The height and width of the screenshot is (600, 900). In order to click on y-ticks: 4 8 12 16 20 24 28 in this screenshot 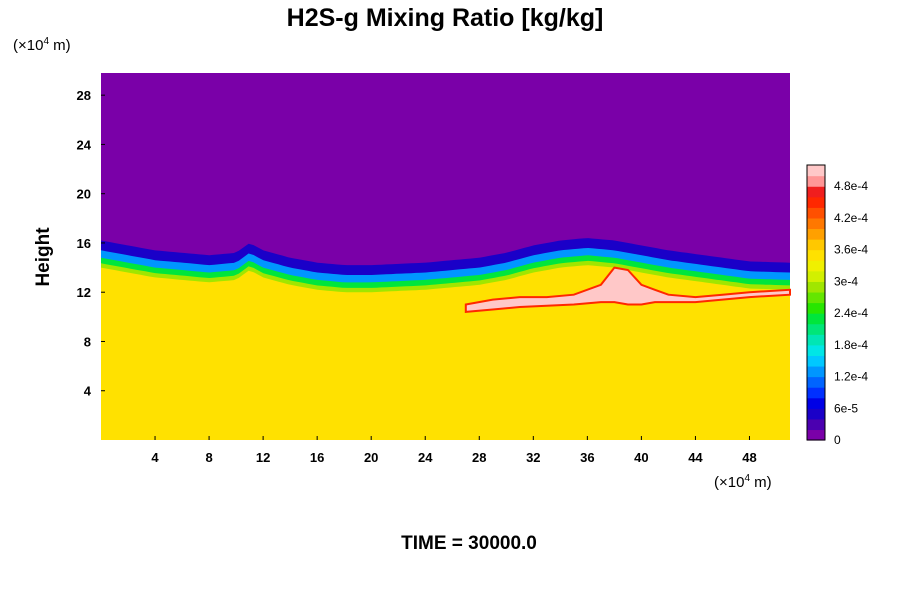, I will do `click(91, 243)`.